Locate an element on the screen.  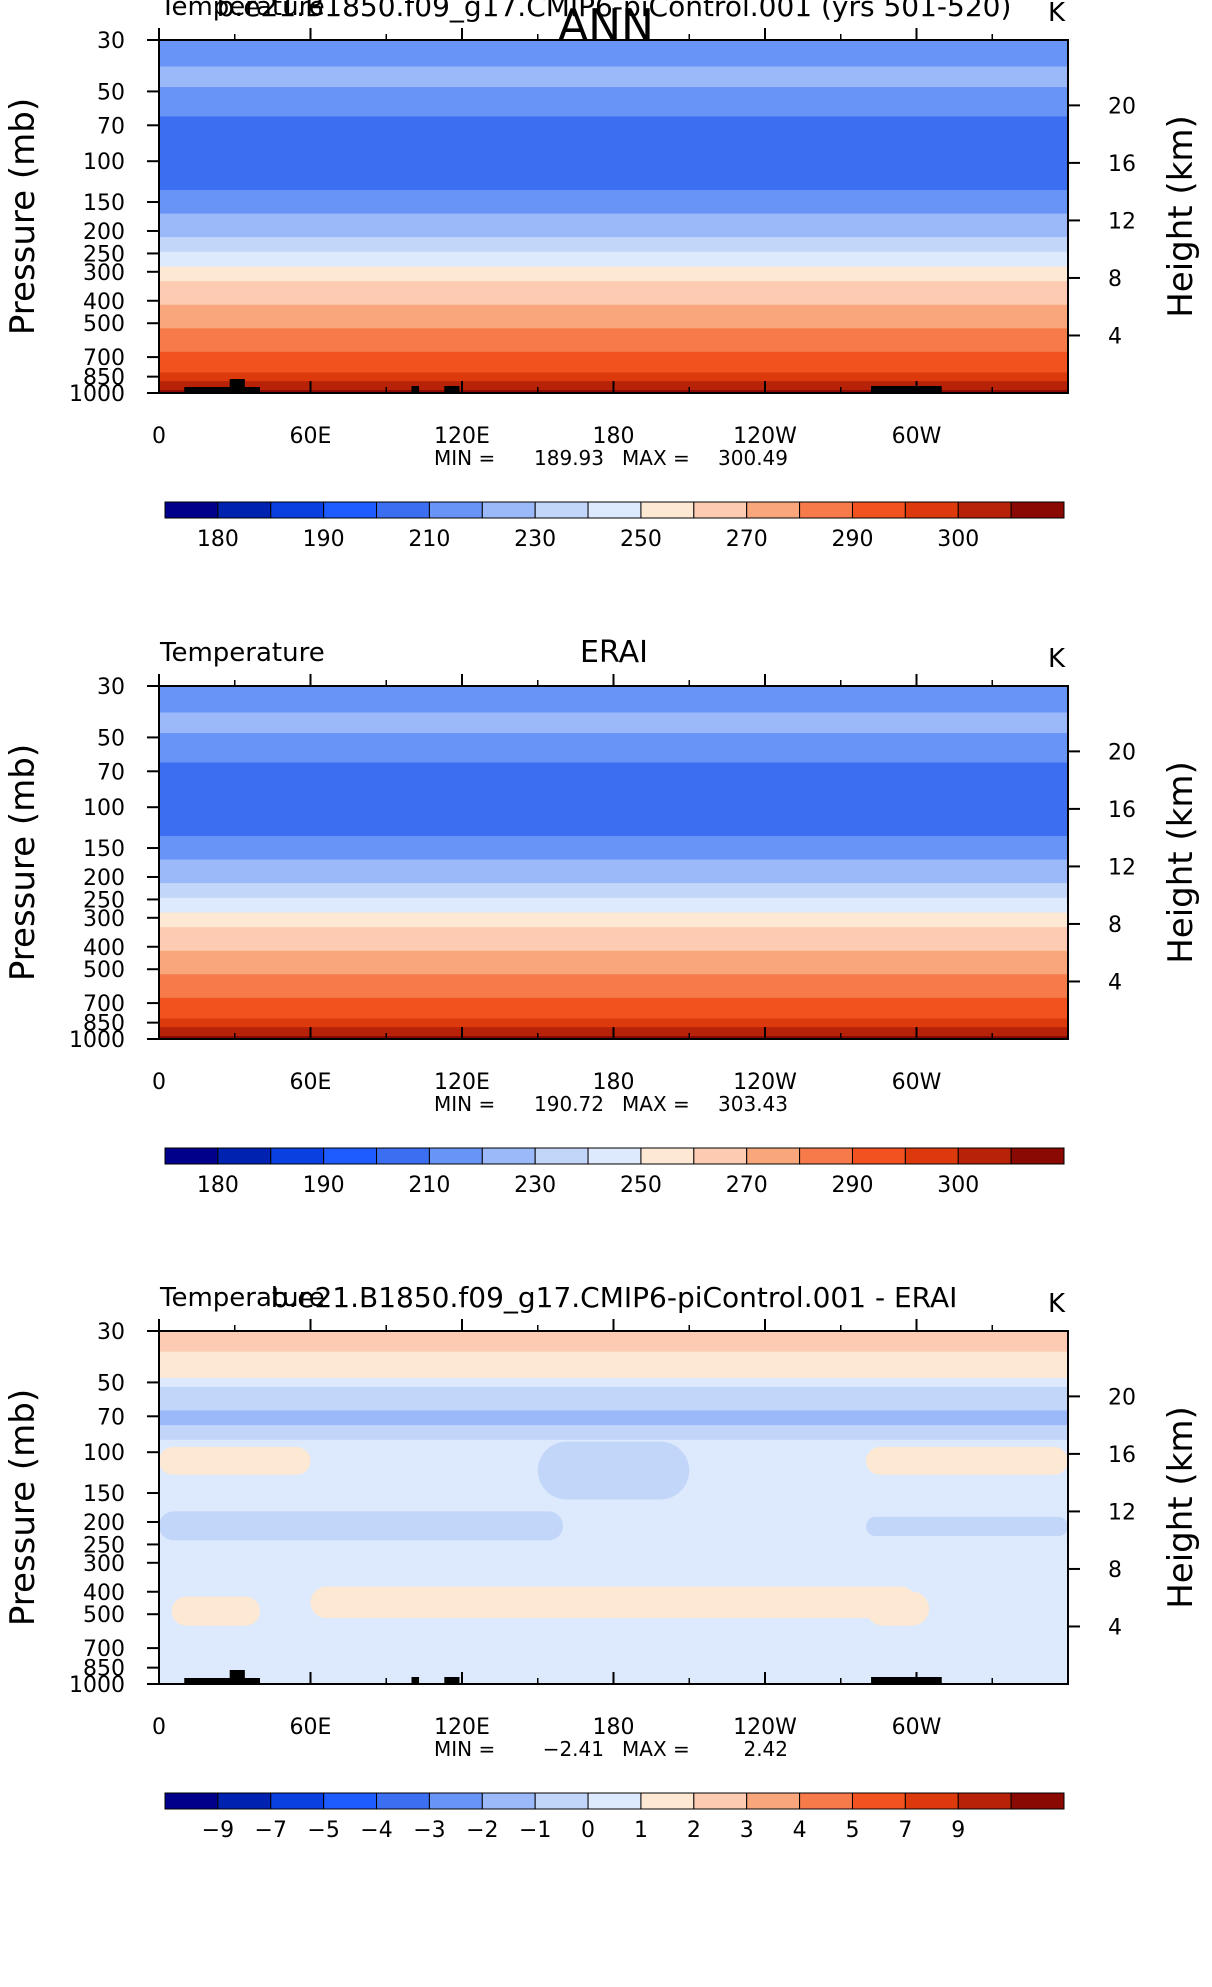
lon-tick-label: 120E is located at coordinates (462, 436).